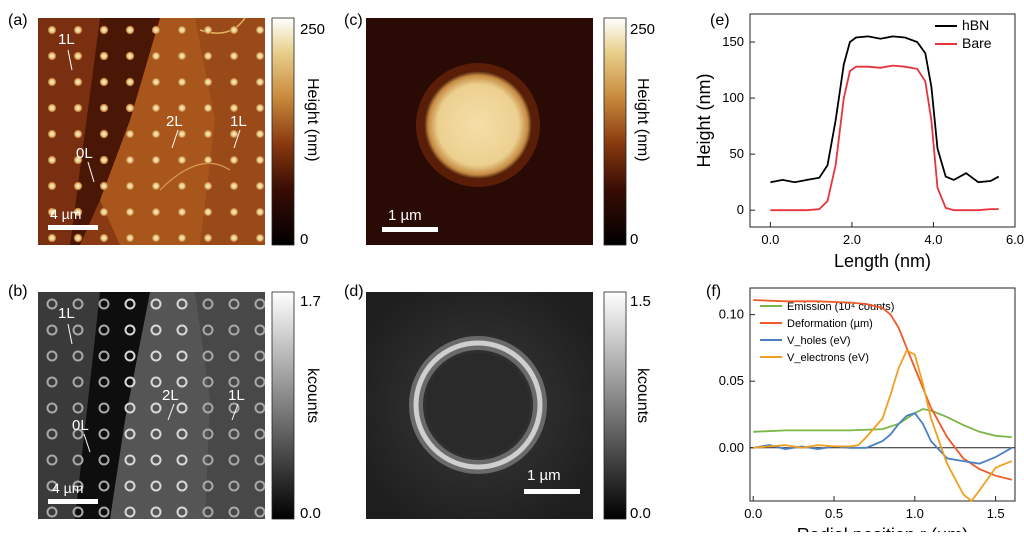 The width and height of the screenshot is (1024, 537). What do you see at coordinates (737, 153) in the screenshot?
I see `y-tick-label: 50` at bounding box center [737, 153].